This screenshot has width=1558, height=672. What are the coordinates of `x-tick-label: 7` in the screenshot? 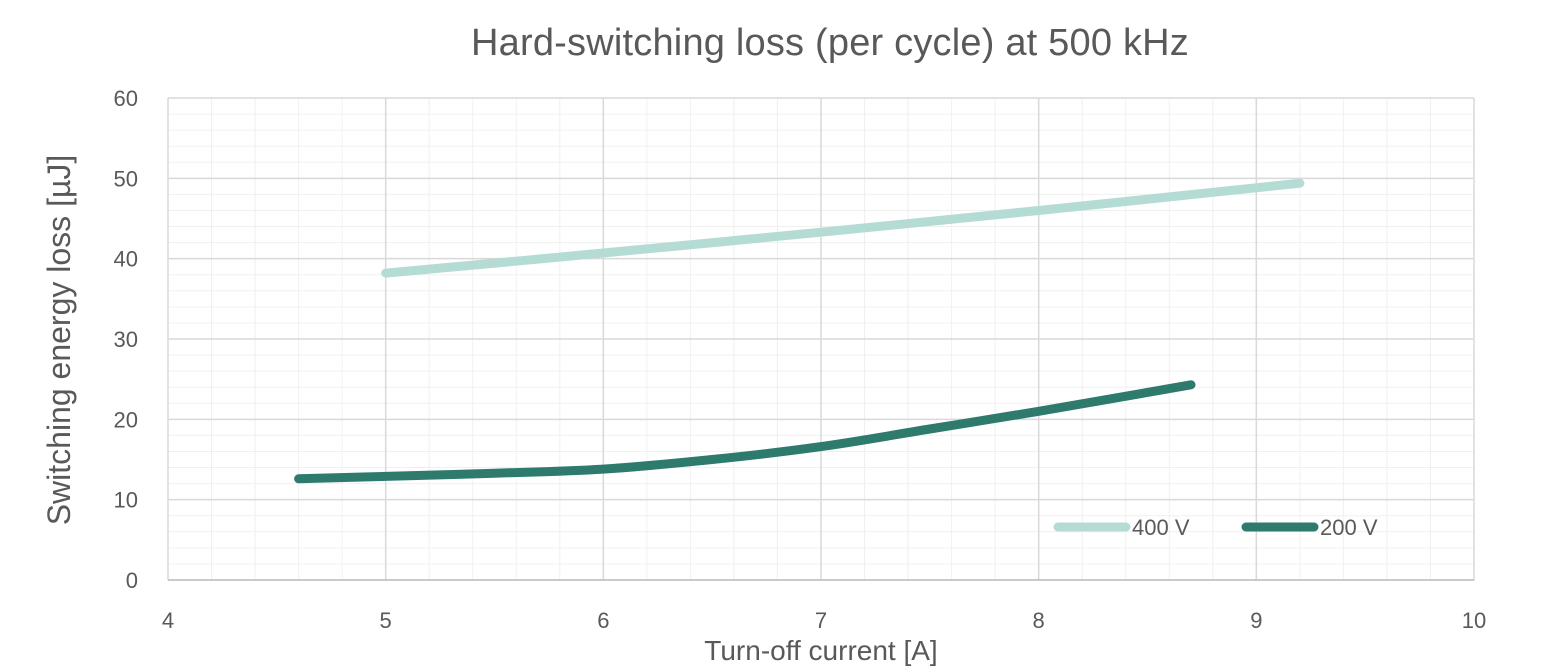 It's located at (821, 620).